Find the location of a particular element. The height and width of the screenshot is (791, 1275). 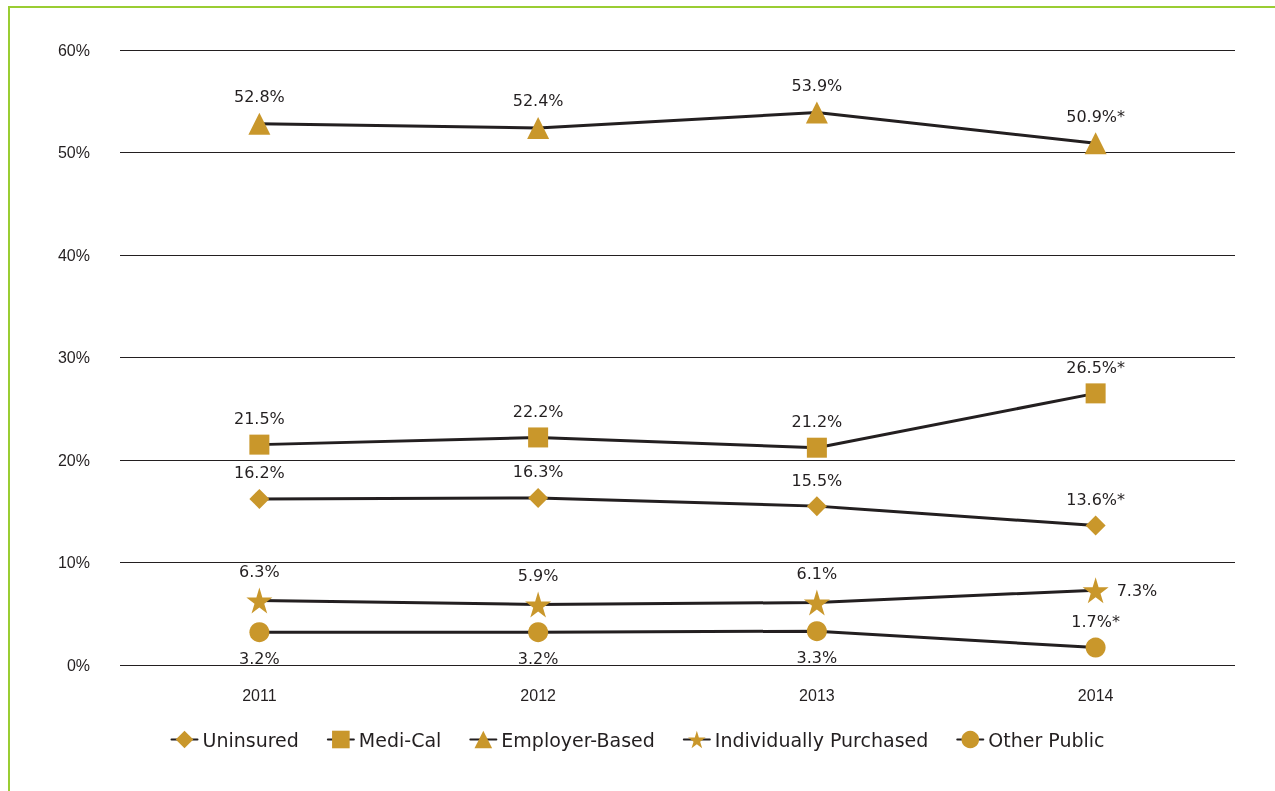

y-tick-label: 0% is located at coordinates (78, 665).